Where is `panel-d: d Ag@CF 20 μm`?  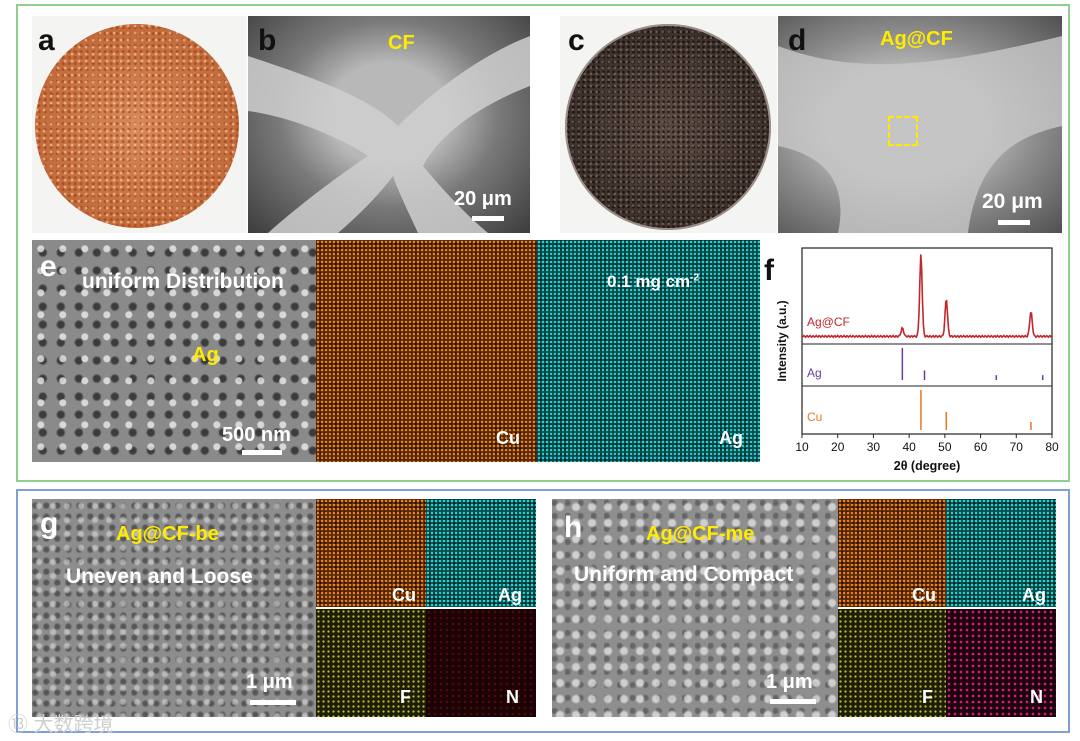
panel-d: d Ag@CF 20 μm is located at coordinates (920, 124).